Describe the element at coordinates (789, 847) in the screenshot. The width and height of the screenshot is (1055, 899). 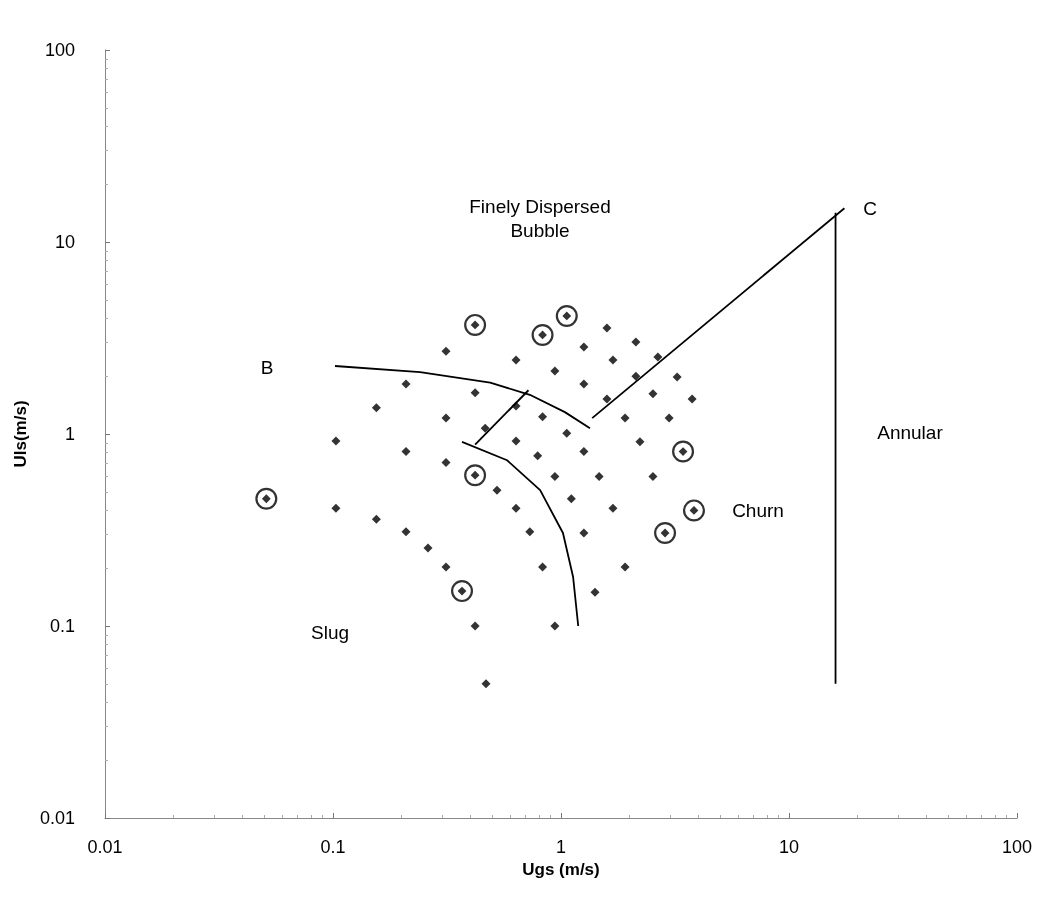
I see `x-tick-label: 10` at that location.